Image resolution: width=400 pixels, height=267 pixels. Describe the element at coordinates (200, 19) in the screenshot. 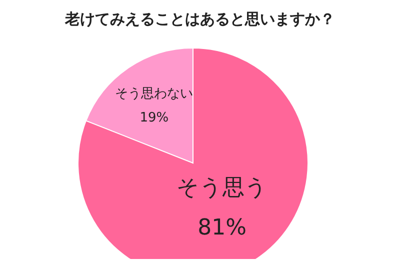

I see `chart-title: 老けてみえることはあると思いますか？` at that location.